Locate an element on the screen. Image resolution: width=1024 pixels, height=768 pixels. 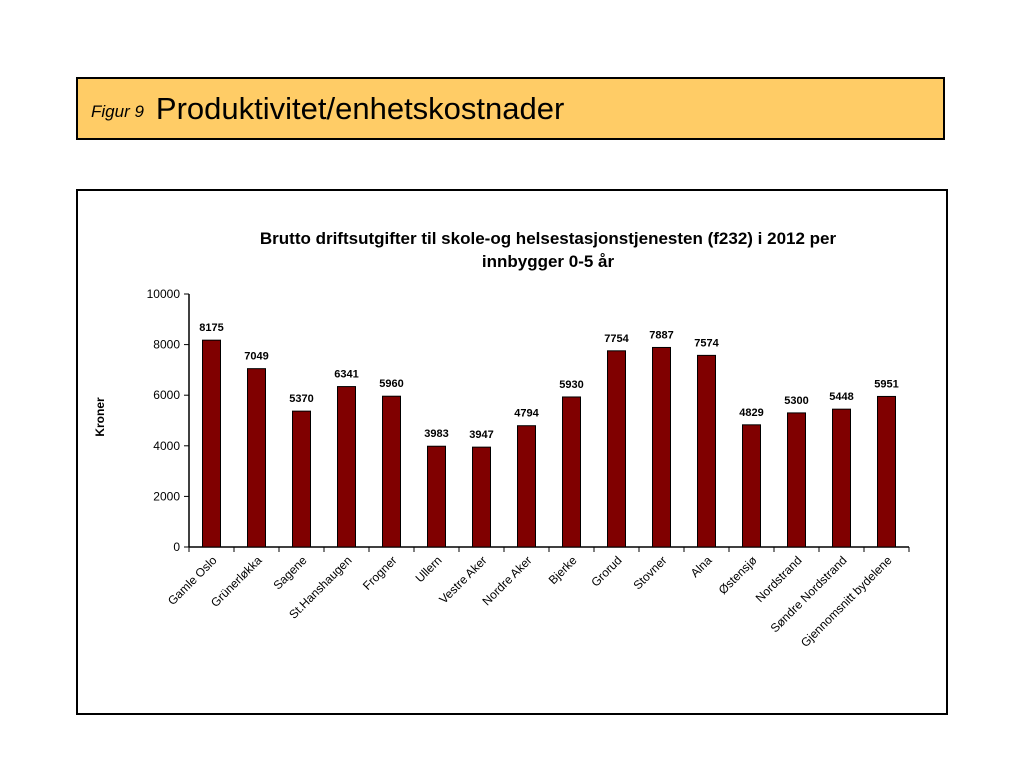
y-axis-title: Kroner is located at coordinates (100, 417).